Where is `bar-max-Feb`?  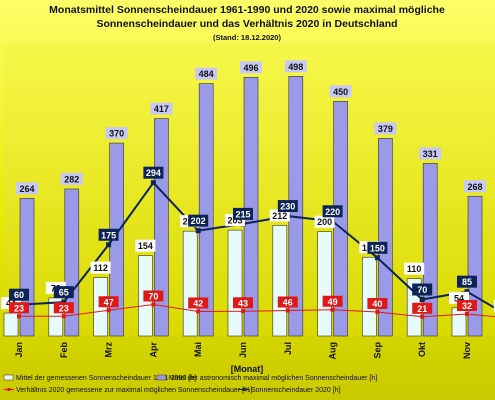
bar-max-Feb is located at coordinates (72, 262).